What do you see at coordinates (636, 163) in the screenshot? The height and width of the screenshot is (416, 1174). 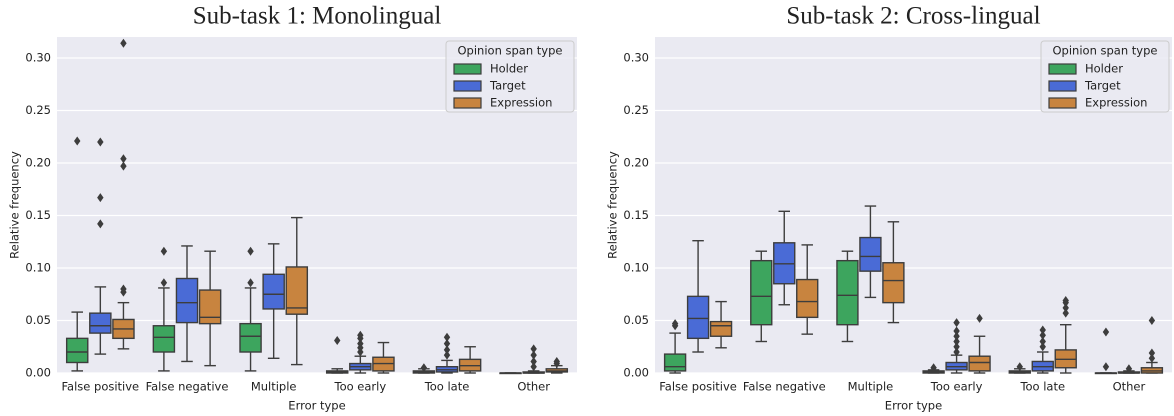 I see `y-tick-label: 0.20` at bounding box center [636, 163].